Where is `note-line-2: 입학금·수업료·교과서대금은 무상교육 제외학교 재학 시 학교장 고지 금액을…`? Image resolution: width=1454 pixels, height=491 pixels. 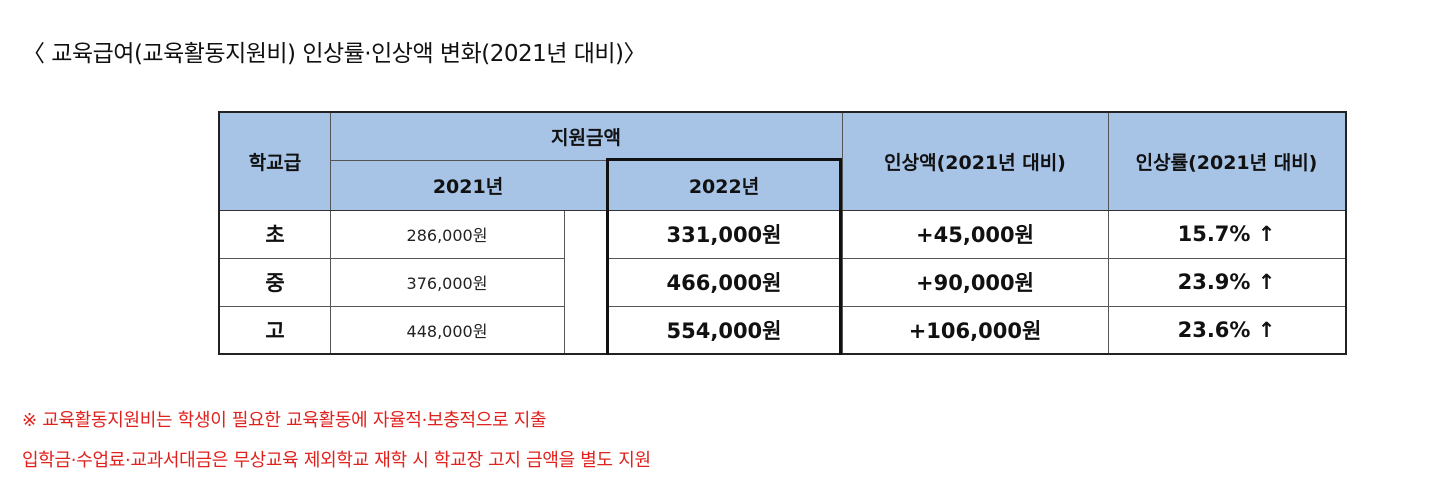 note-line-2: 입학금·수업료·교과서대금은 무상교육 제외학교 재학 시 학교장 고지 금액을… is located at coordinates (336, 460).